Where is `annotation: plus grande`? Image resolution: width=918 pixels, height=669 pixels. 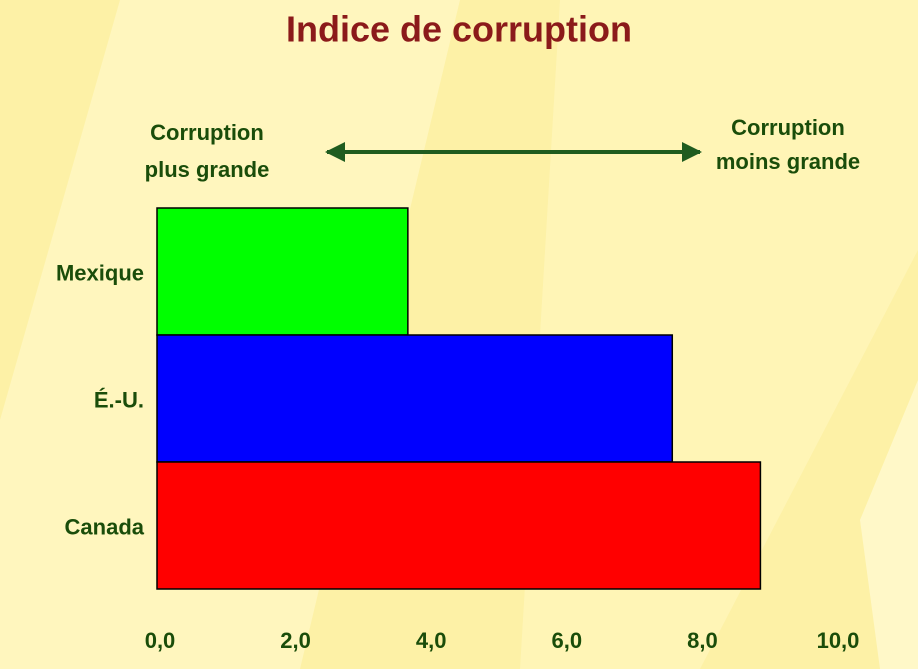
annotation: plus grande is located at coordinates (207, 169).